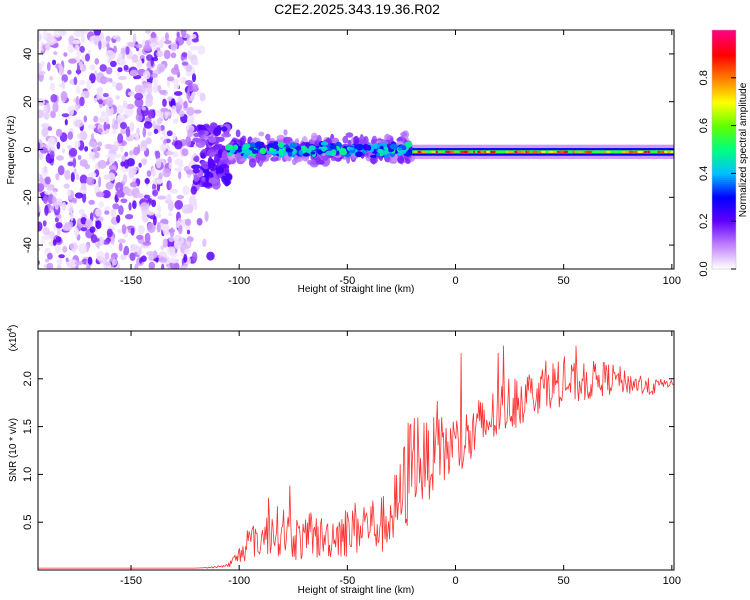  Describe the element at coordinates (13, 338) in the screenshot. I see `snr-scale-label: (x104)` at that location.